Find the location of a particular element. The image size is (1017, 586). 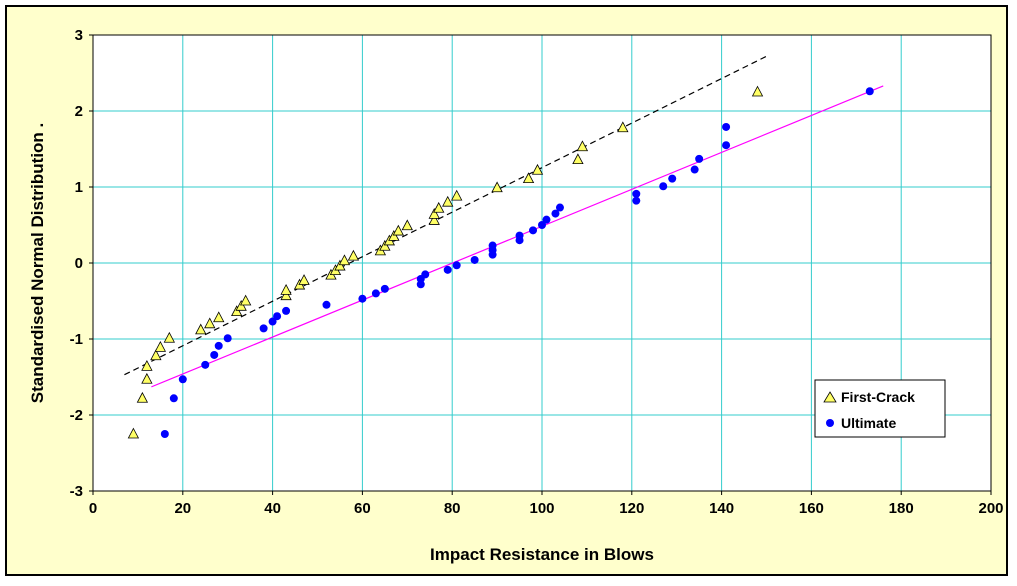

x-tick-label: 40 is located at coordinates (272, 508).